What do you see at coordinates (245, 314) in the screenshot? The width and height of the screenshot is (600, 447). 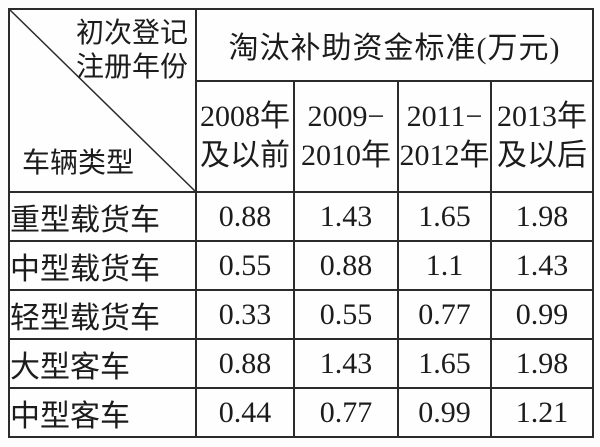 I see `value-cell: 0.33` at bounding box center [245, 314].